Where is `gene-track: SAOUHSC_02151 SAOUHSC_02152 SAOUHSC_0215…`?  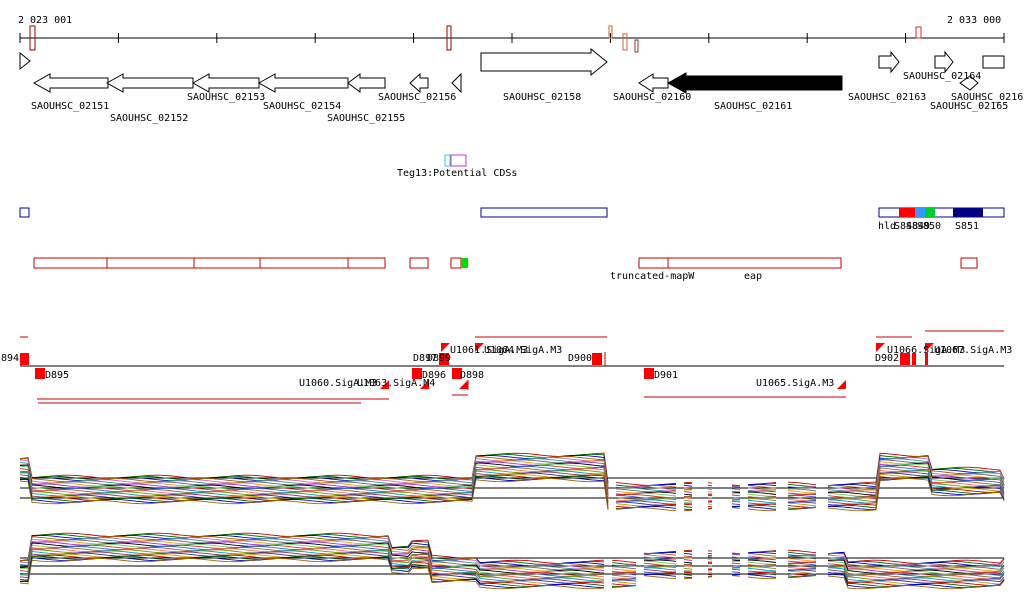
gene-track: SAOUHSC_02151 SAOUHSC_02152 SAOUHSC_0215… is located at coordinates (521, 85).